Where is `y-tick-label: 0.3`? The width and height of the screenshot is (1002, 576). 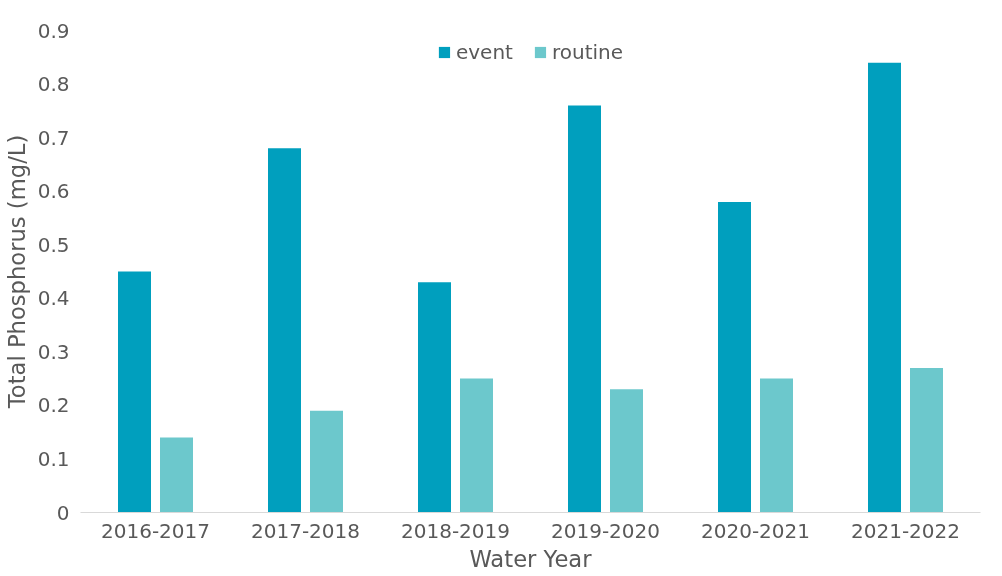
y-tick-label: 0.3 is located at coordinates (53, 351).